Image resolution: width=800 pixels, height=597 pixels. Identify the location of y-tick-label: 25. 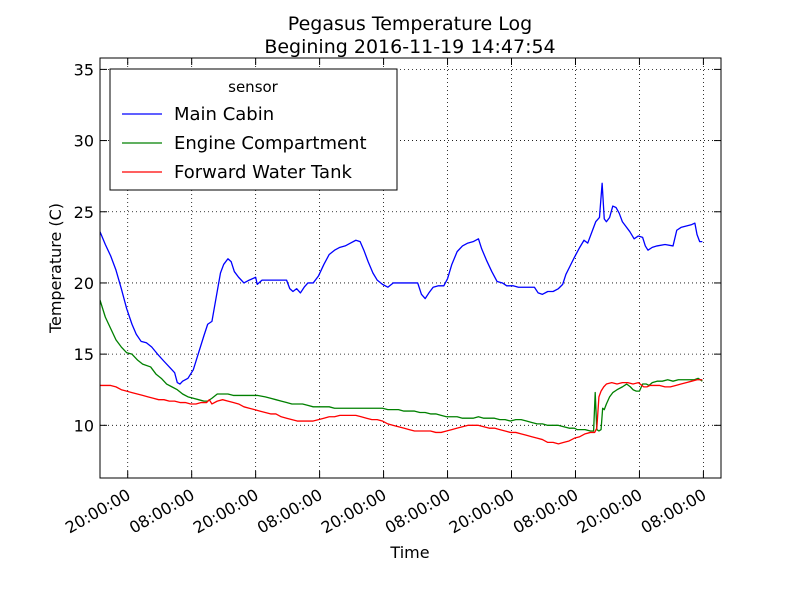
(84, 212).